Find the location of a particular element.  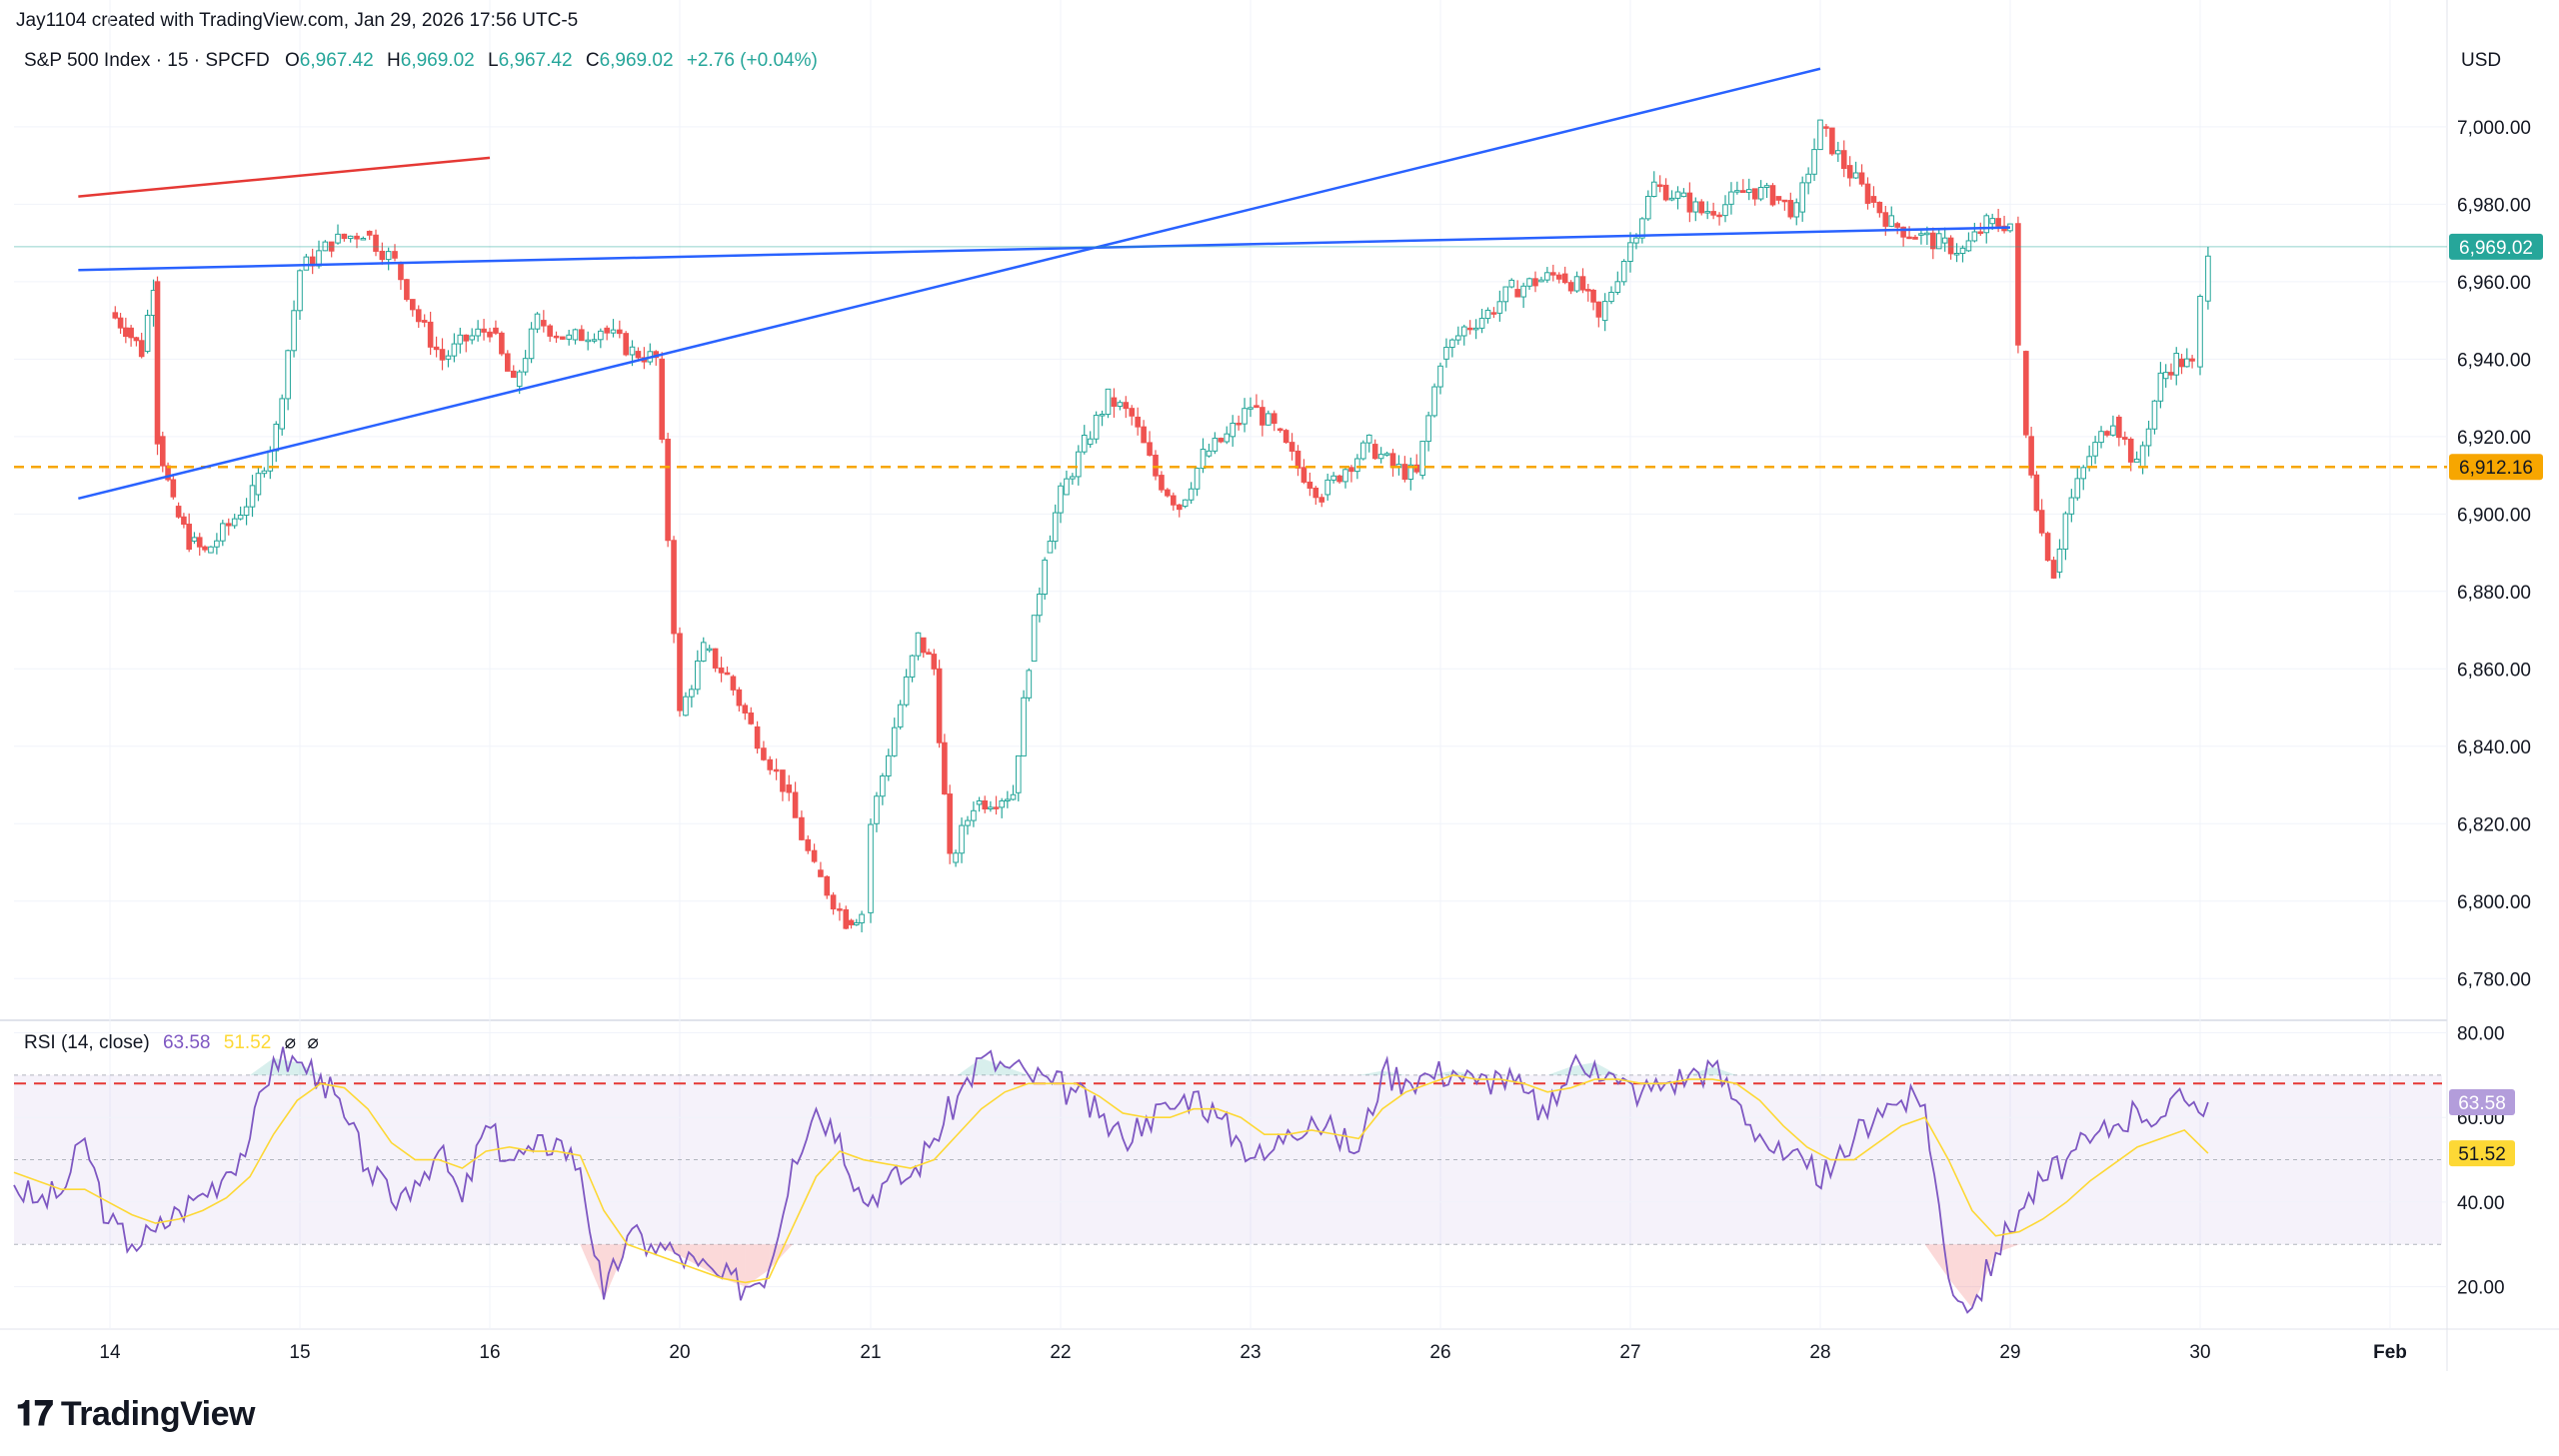

rsi-oversold-fill is located at coordinates (1960, 1276).